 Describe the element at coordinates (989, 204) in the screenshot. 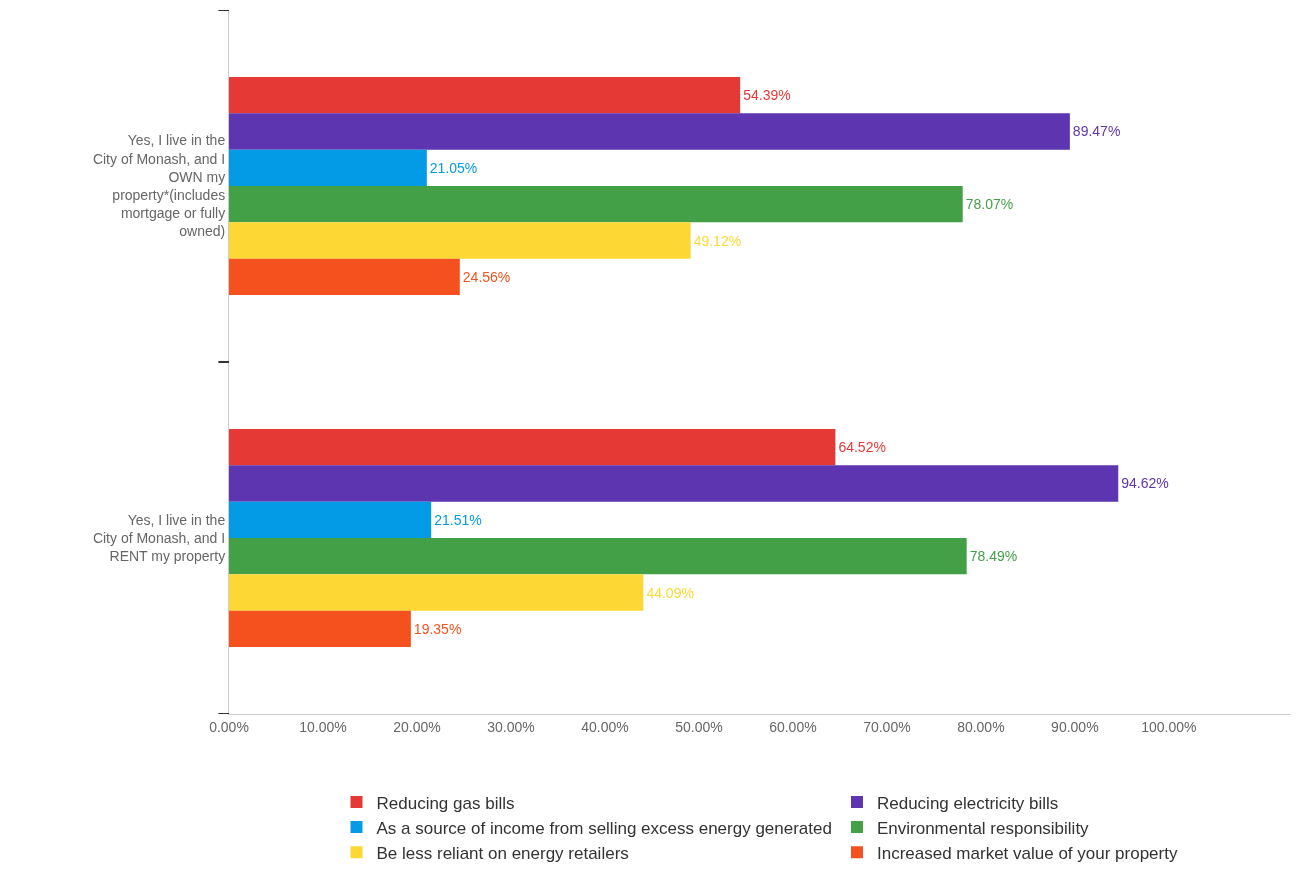

I see `data-label: 78.07%` at that location.